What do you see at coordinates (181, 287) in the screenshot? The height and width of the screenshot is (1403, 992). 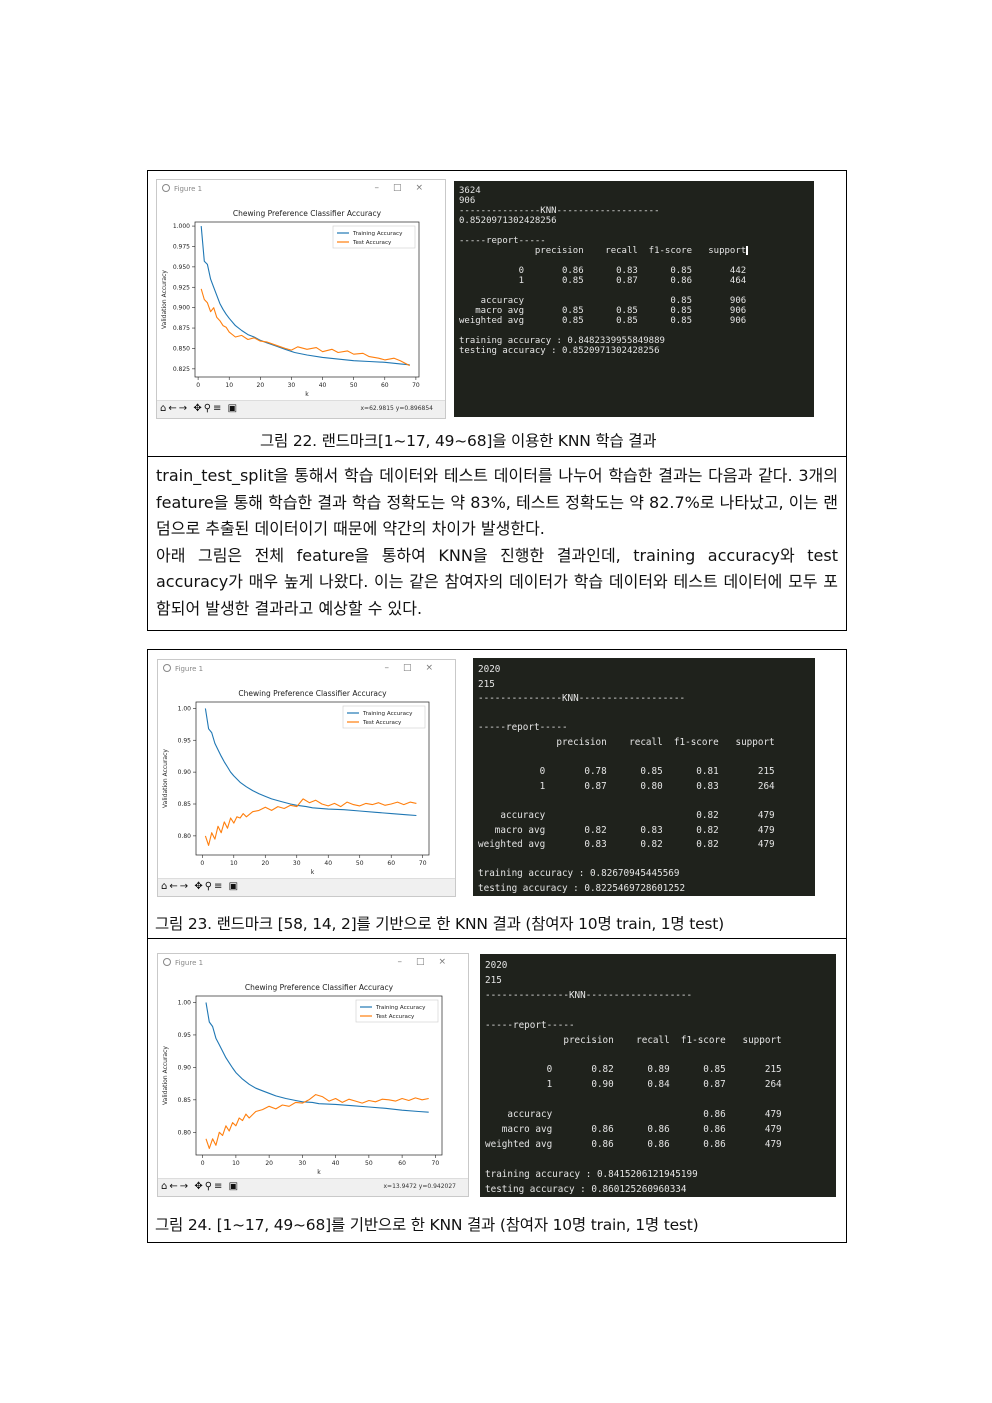 I see `y-tick-label: 0.925` at bounding box center [181, 287].